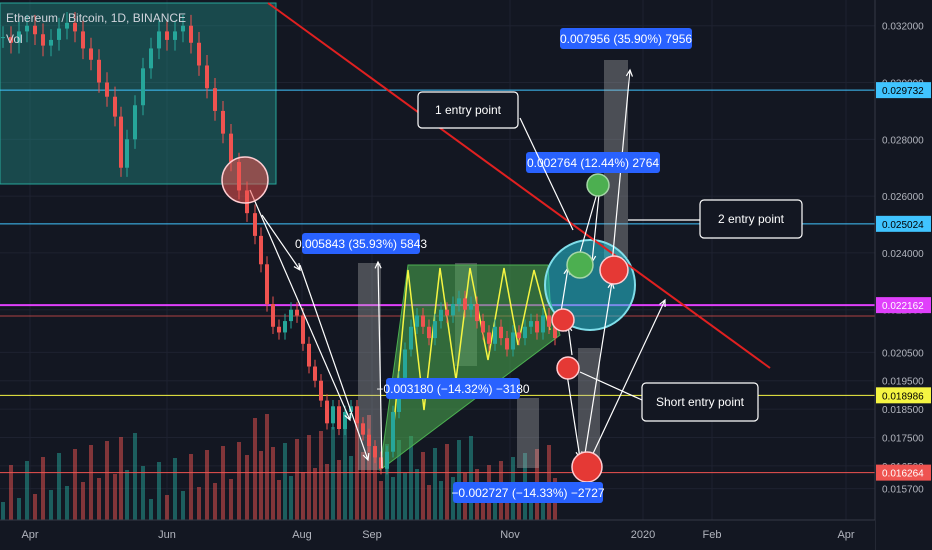 The height and width of the screenshot is (550, 932). What do you see at coordinates (372, 535) in the screenshot?
I see `x-tick-label: Sep` at bounding box center [372, 535].